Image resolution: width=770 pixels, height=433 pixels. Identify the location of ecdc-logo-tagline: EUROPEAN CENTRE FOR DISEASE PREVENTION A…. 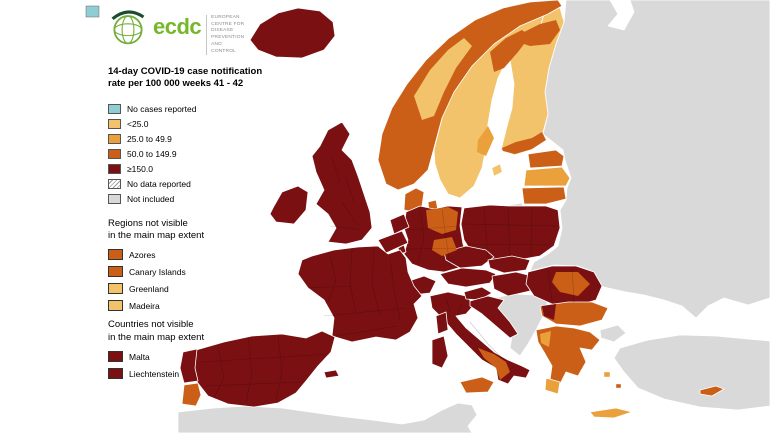
(227, 35).